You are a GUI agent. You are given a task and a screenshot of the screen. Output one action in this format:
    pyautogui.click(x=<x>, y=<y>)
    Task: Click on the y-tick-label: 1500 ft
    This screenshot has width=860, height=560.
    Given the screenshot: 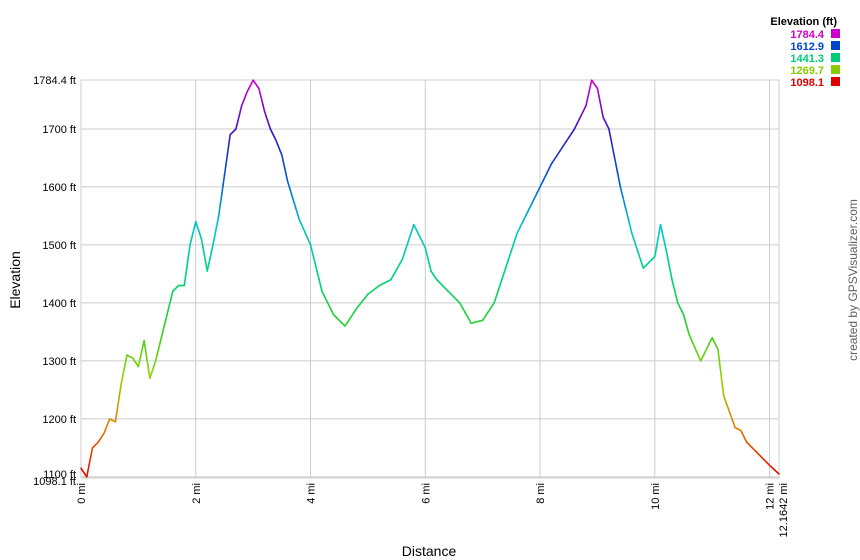 What is the action you would take?
    pyautogui.click(x=59, y=246)
    